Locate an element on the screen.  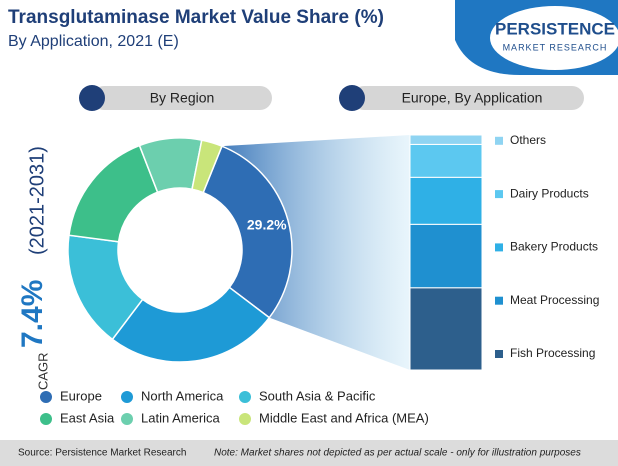
legend-label: Dairy Products is located at coordinates (549, 193).